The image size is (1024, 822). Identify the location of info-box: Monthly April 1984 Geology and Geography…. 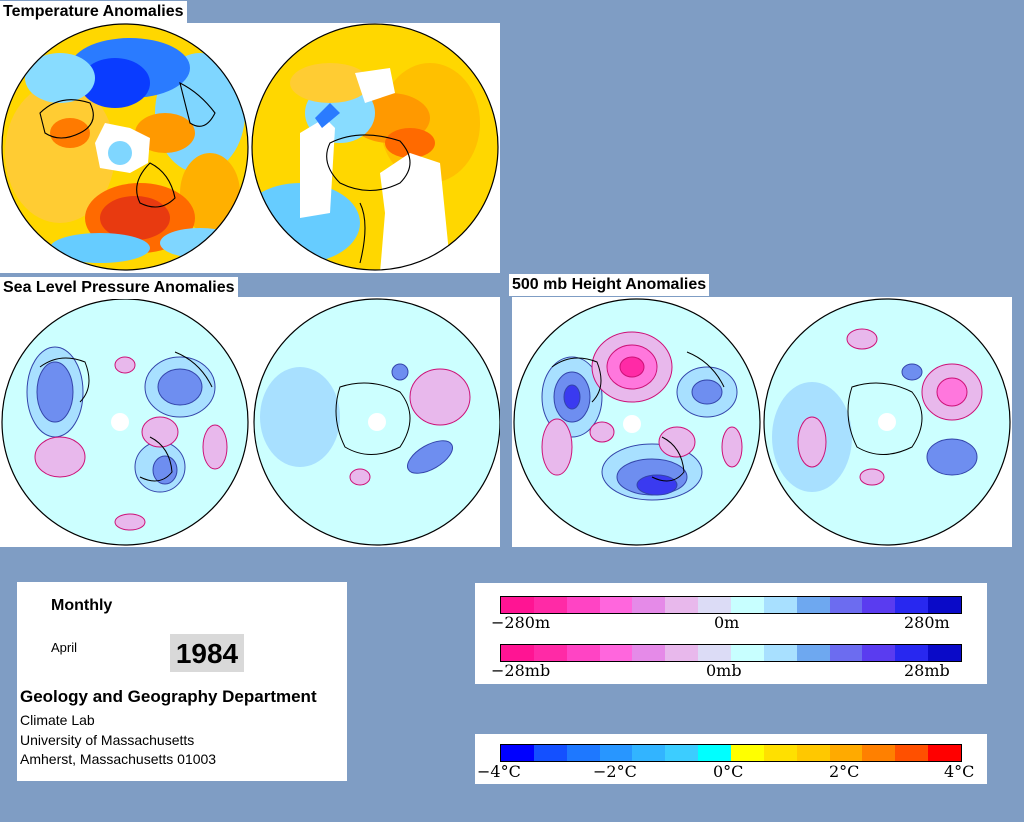
(182, 681).